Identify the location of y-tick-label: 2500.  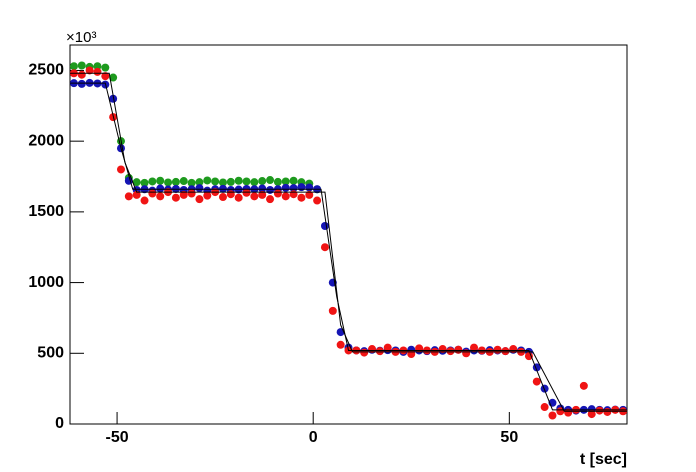
(46, 70).